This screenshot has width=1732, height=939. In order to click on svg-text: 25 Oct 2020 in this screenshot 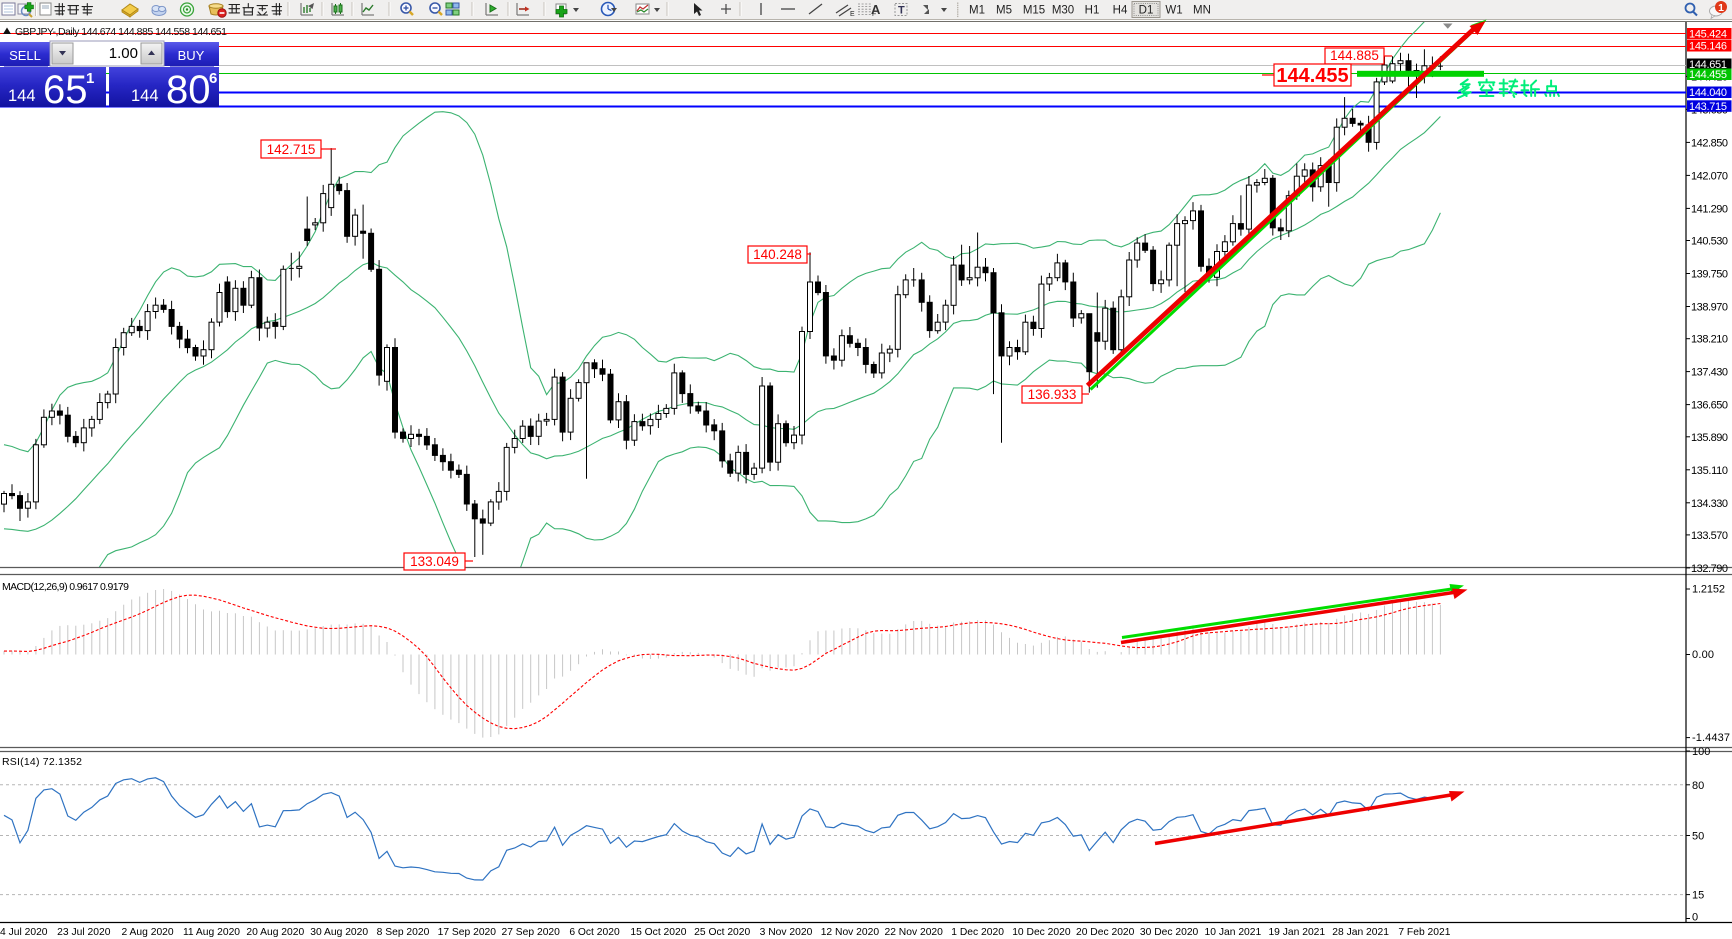, I will do `click(722, 932)`.